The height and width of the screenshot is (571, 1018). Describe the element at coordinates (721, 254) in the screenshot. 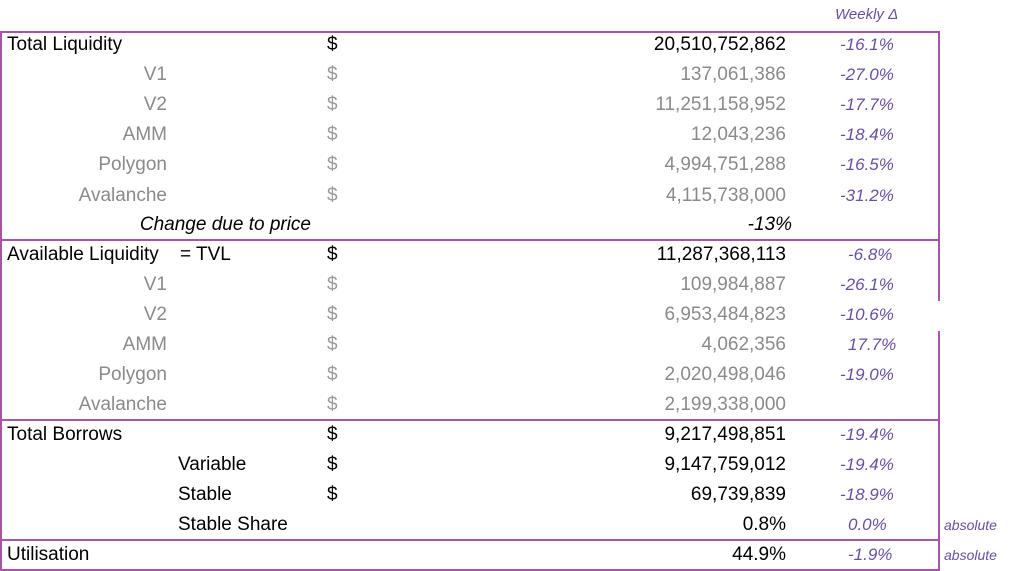

I see `row-value: 11,287,368,113` at that location.